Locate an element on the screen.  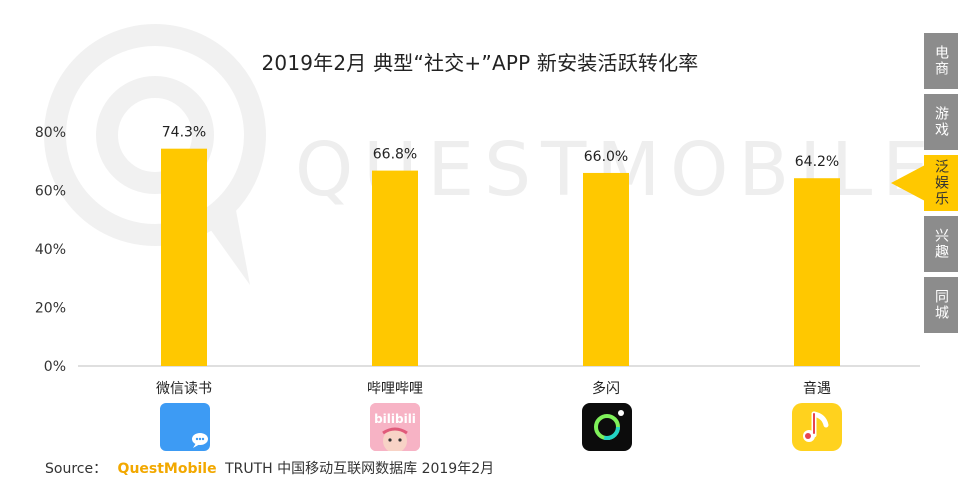
y-tick-label: 20% is located at coordinates (50, 309).